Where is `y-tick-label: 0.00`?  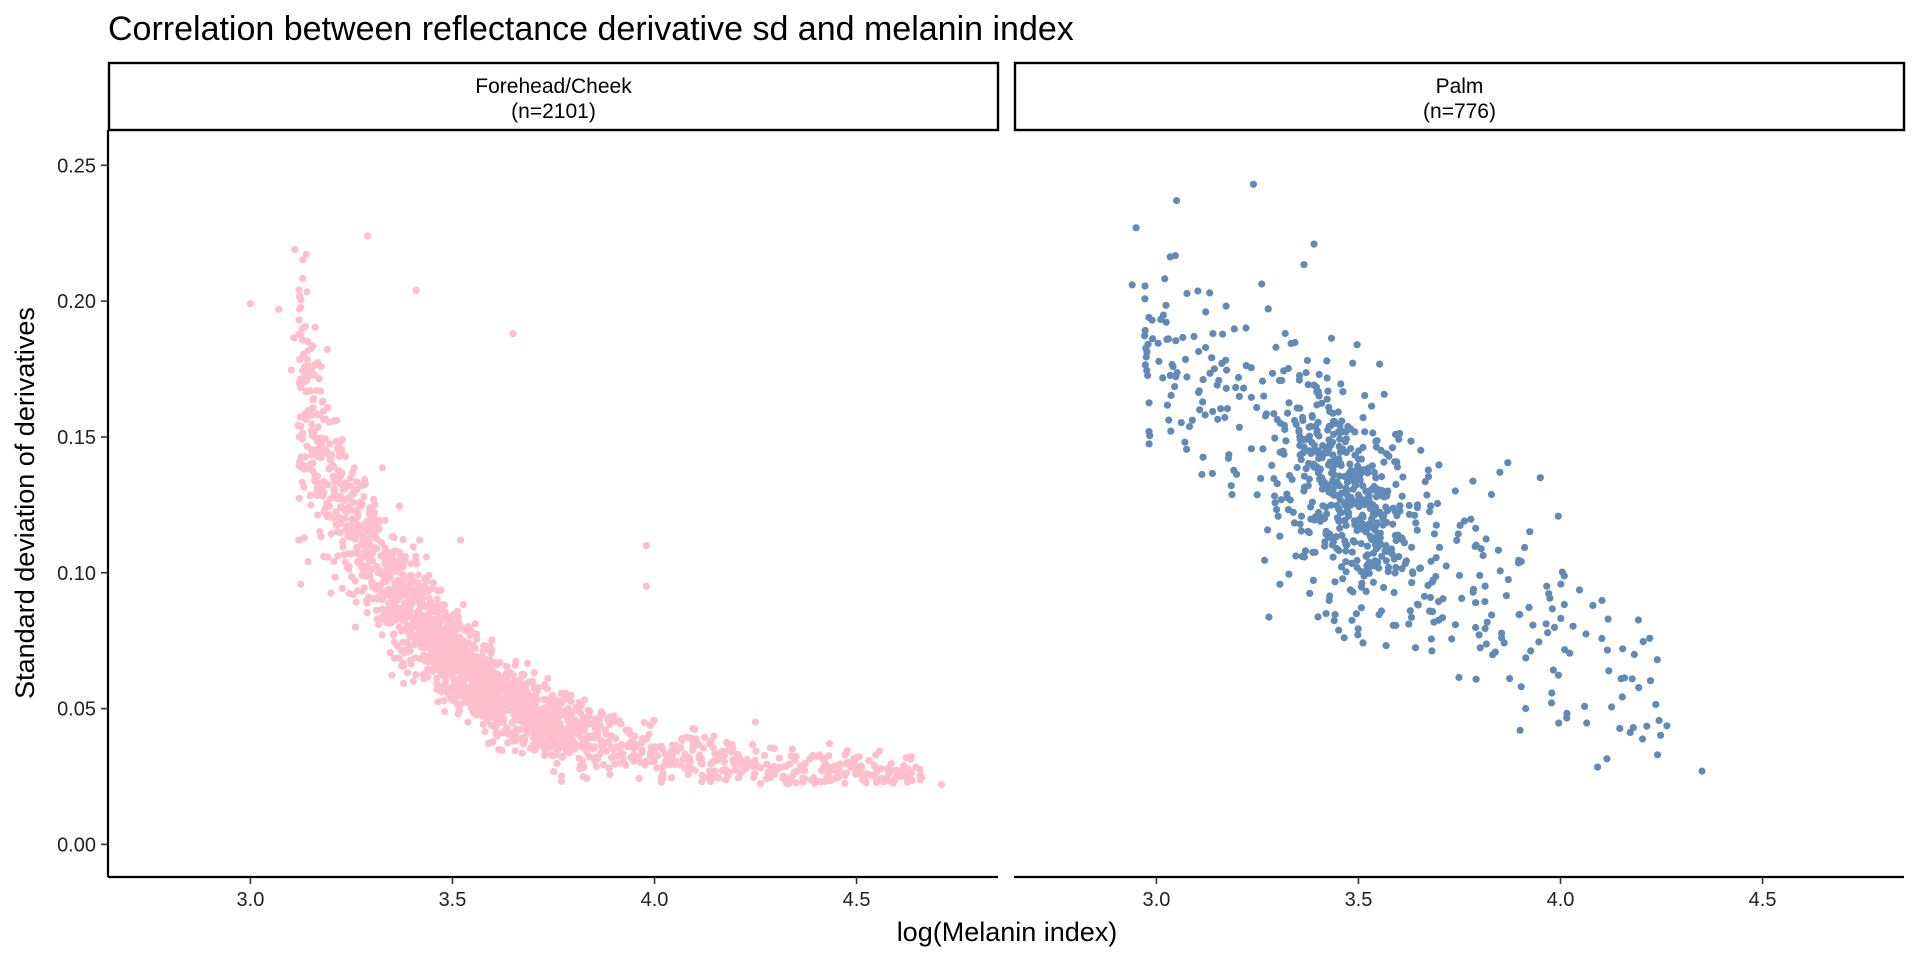 y-tick-label: 0.00 is located at coordinates (76, 845).